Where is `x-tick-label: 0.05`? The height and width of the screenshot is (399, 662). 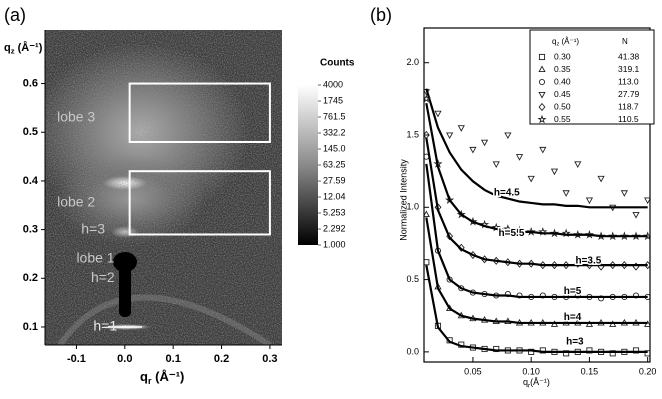 x-tick-label: 0.05 is located at coordinates (473, 371).